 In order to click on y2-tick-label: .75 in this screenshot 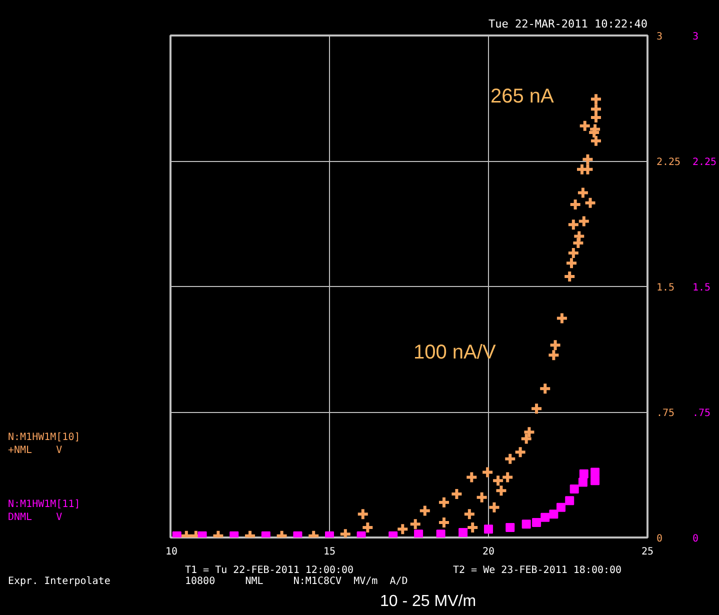, I will do `click(665, 413)`.